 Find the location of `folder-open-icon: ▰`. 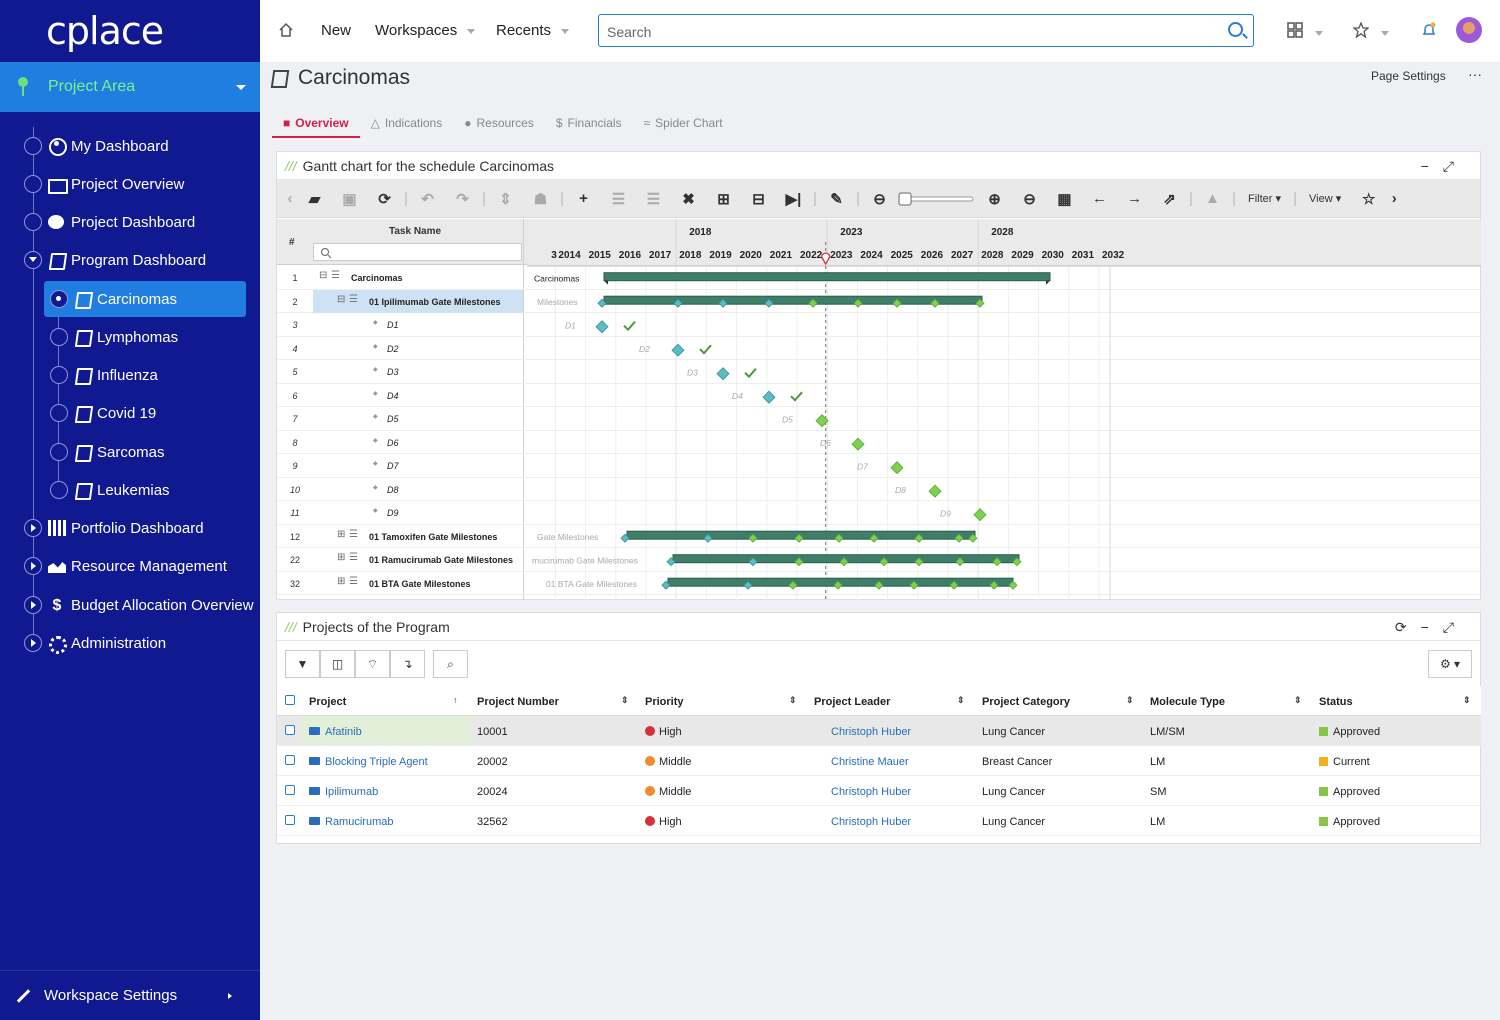

folder-open-icon: ▰ is located at coordinates (314, 199).